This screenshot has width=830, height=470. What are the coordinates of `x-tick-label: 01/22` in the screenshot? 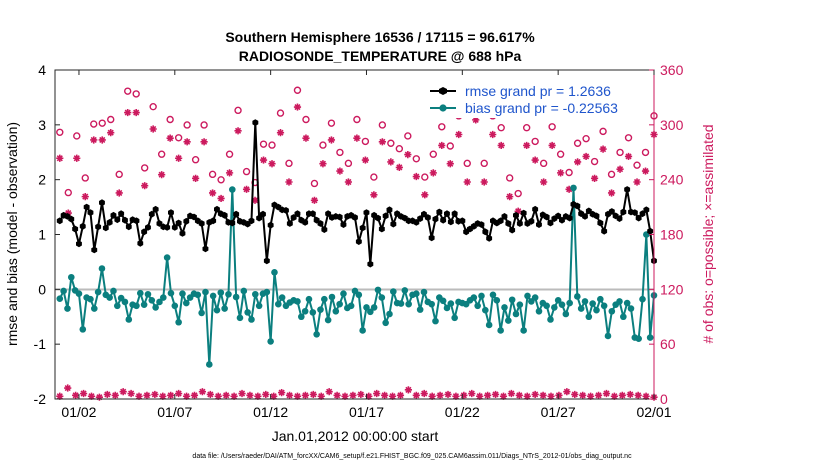 It's located at (462, 412).